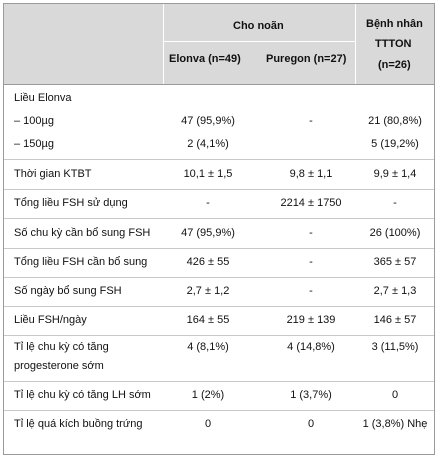  Describe the element at coordinates (395, 262) in the screenshot. I see `cell-patient: 365 ± 57` at that location.